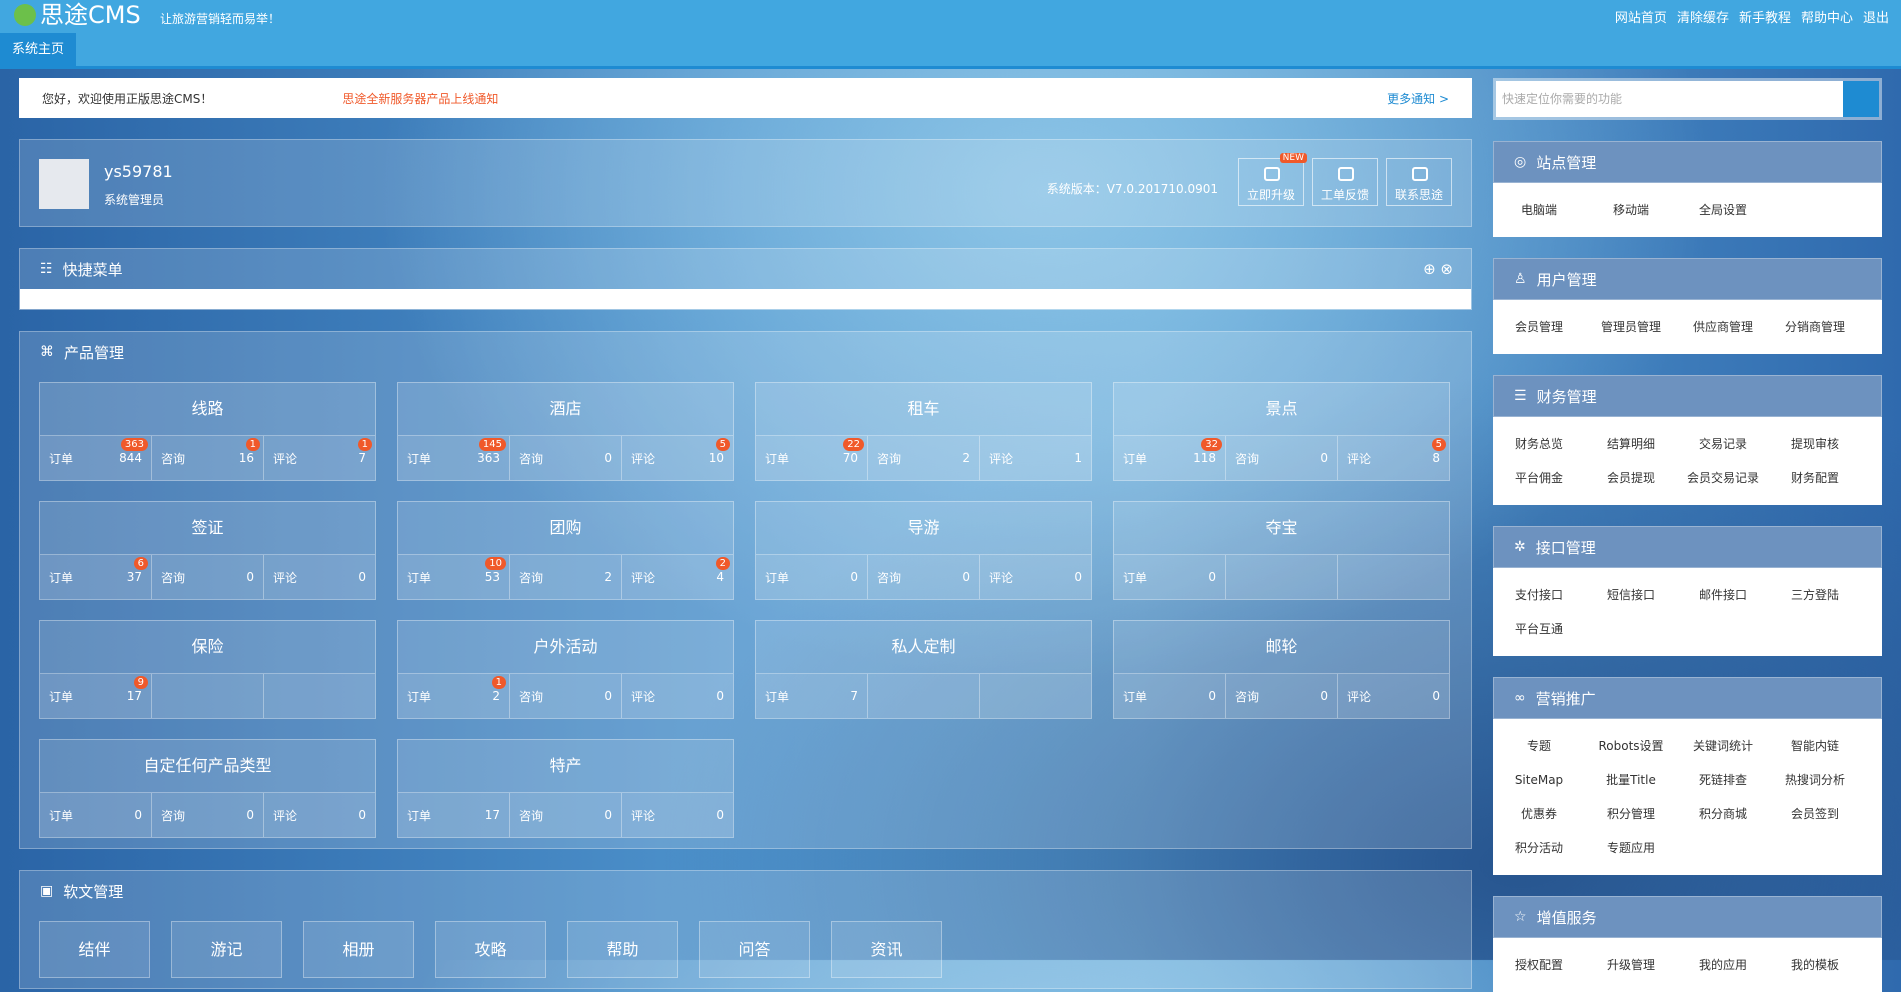 This screenshot has height=992, width=1901. I want to click on icon, so click(1420, 174).